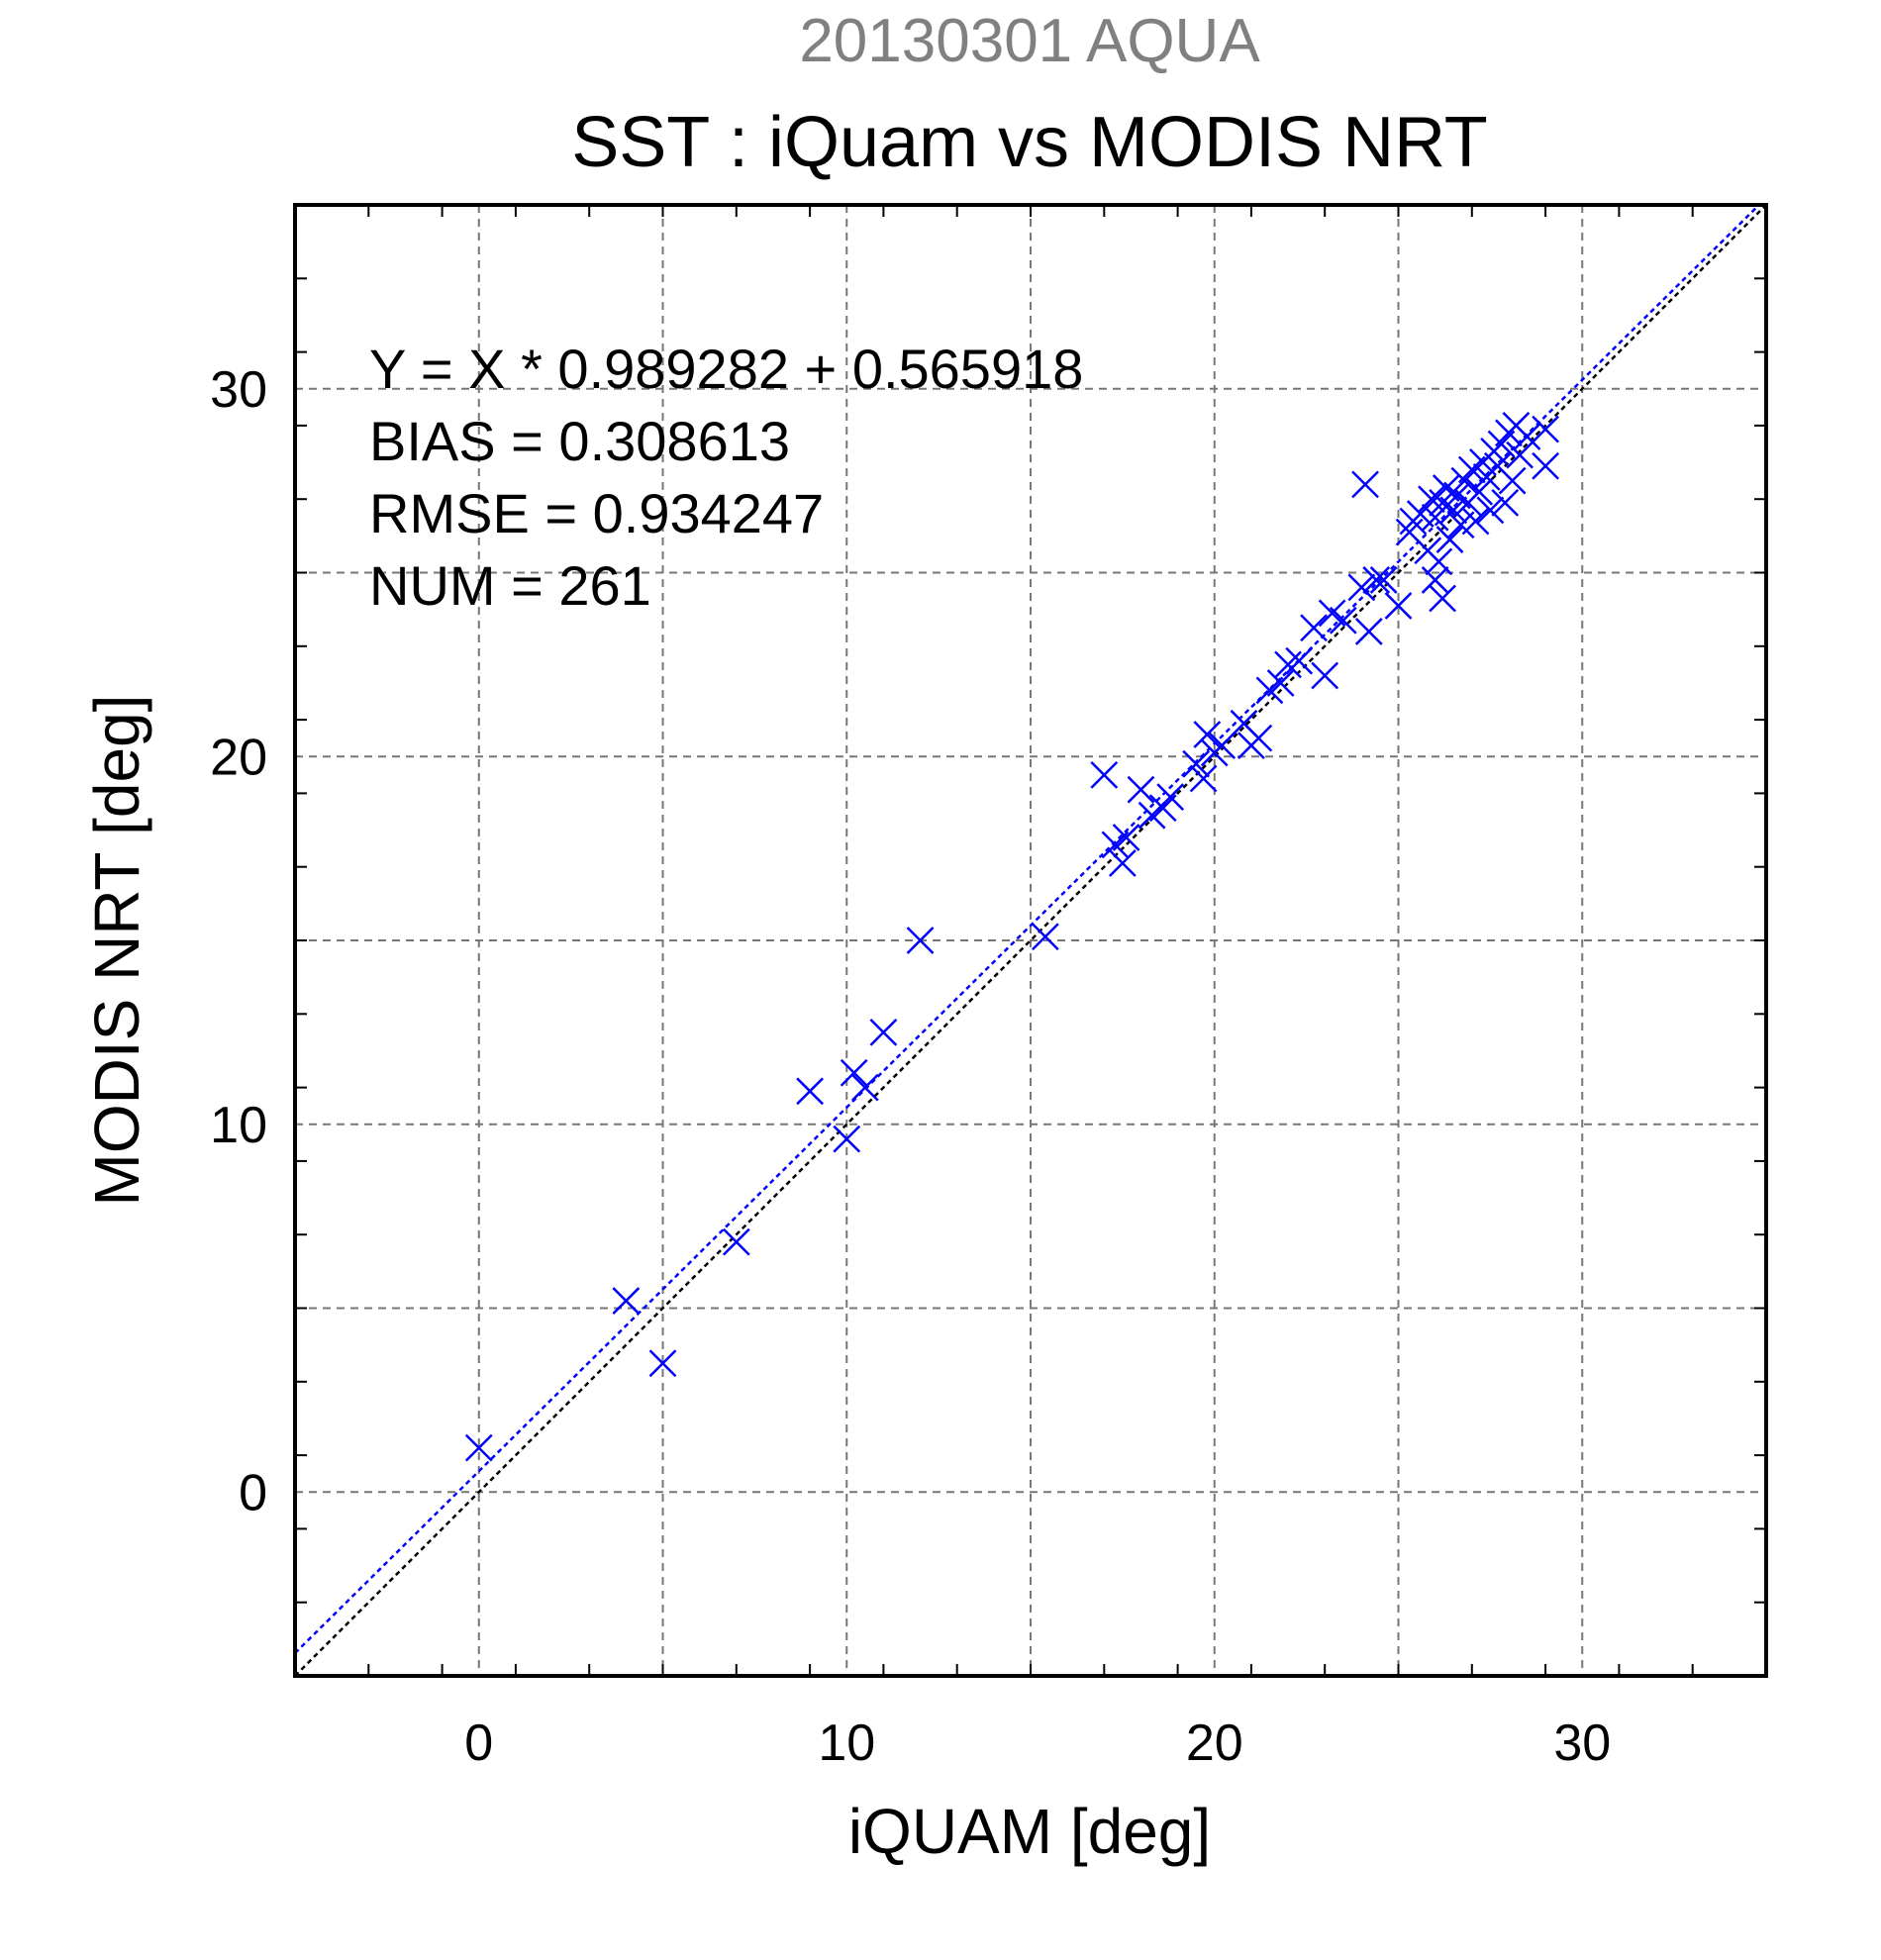 The width and height of the screenshot is (1881, 1960). What do you see at coordinates (726, 369) in the screenshot?
I see `stats-line: Y = X * 0.989282 + 0.565918` at bounding box center [726, 369].